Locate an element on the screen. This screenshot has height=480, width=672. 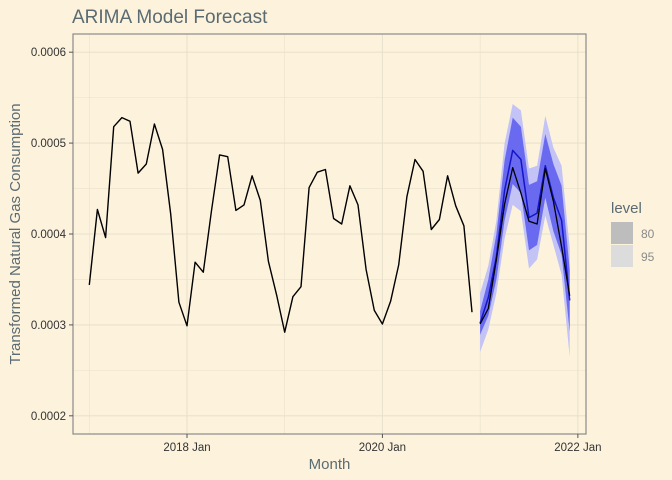
x-tick-label: 2022 Jan is located at coordinates (577, 448).